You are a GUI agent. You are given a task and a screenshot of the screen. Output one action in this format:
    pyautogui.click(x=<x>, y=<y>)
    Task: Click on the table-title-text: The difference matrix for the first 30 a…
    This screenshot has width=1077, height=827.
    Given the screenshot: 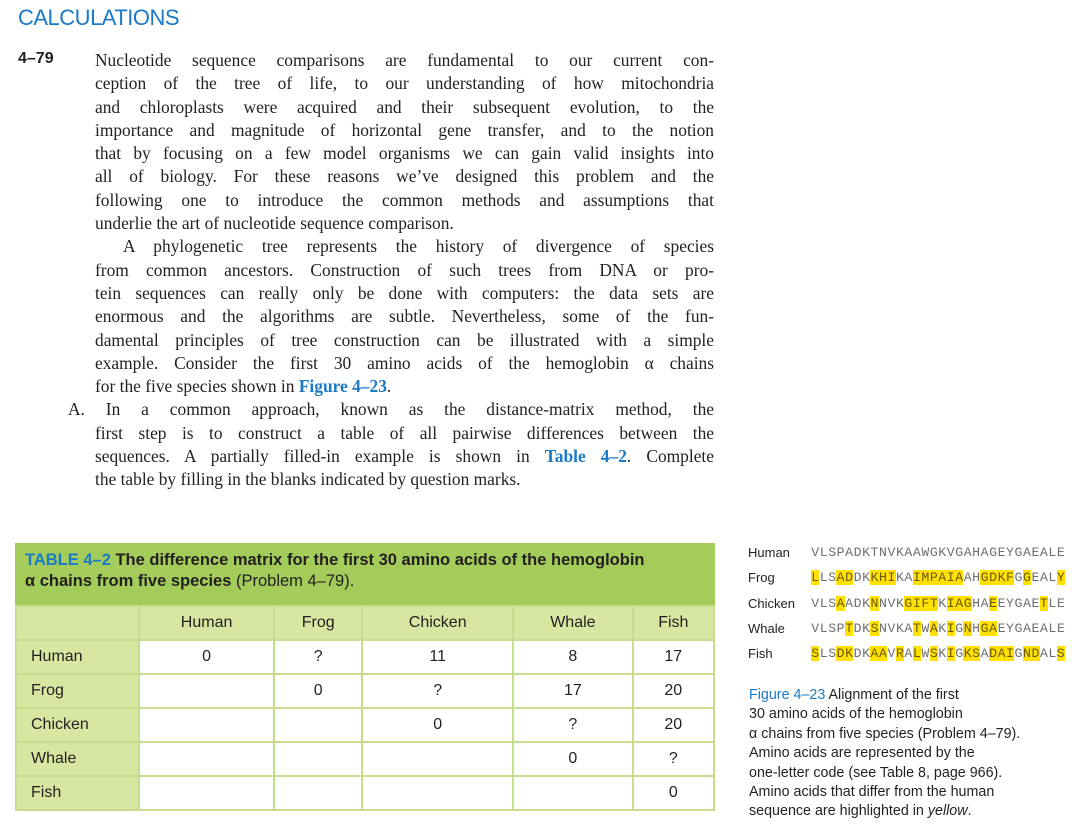 What is the action you would take?
    pyautogui.click(x=377, y=560)
    